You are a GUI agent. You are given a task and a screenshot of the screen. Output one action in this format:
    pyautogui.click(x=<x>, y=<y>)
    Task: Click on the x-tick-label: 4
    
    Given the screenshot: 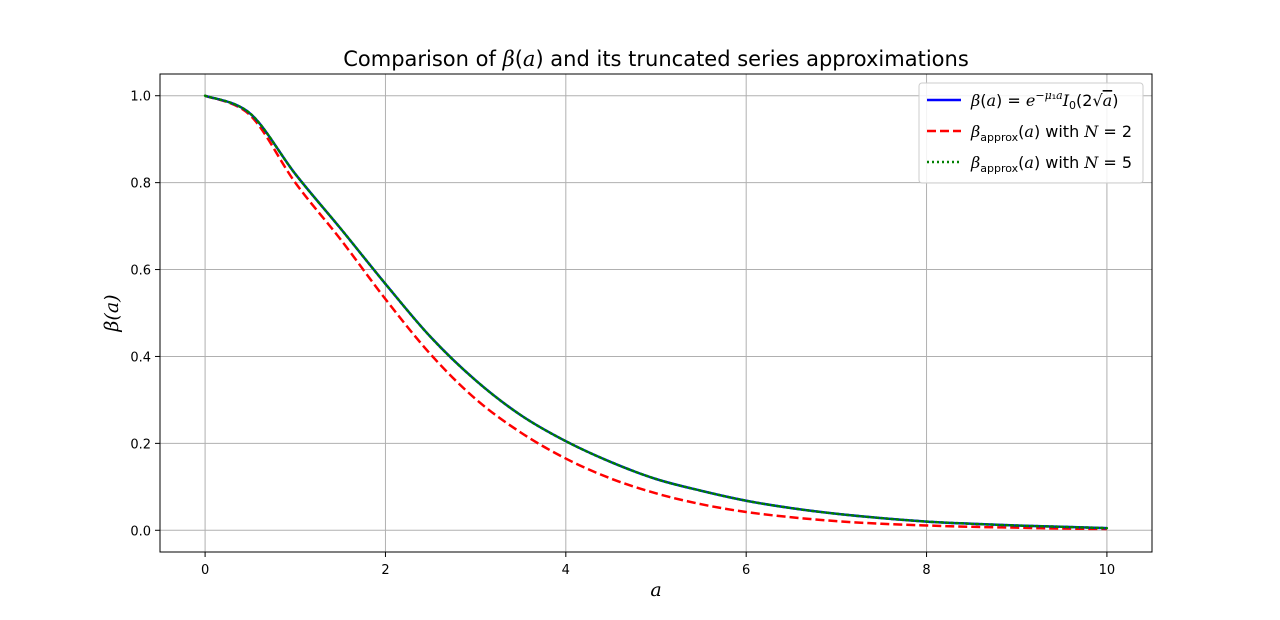 What is the action you would take?
    pyautogui.click(x=566, y=570)
    